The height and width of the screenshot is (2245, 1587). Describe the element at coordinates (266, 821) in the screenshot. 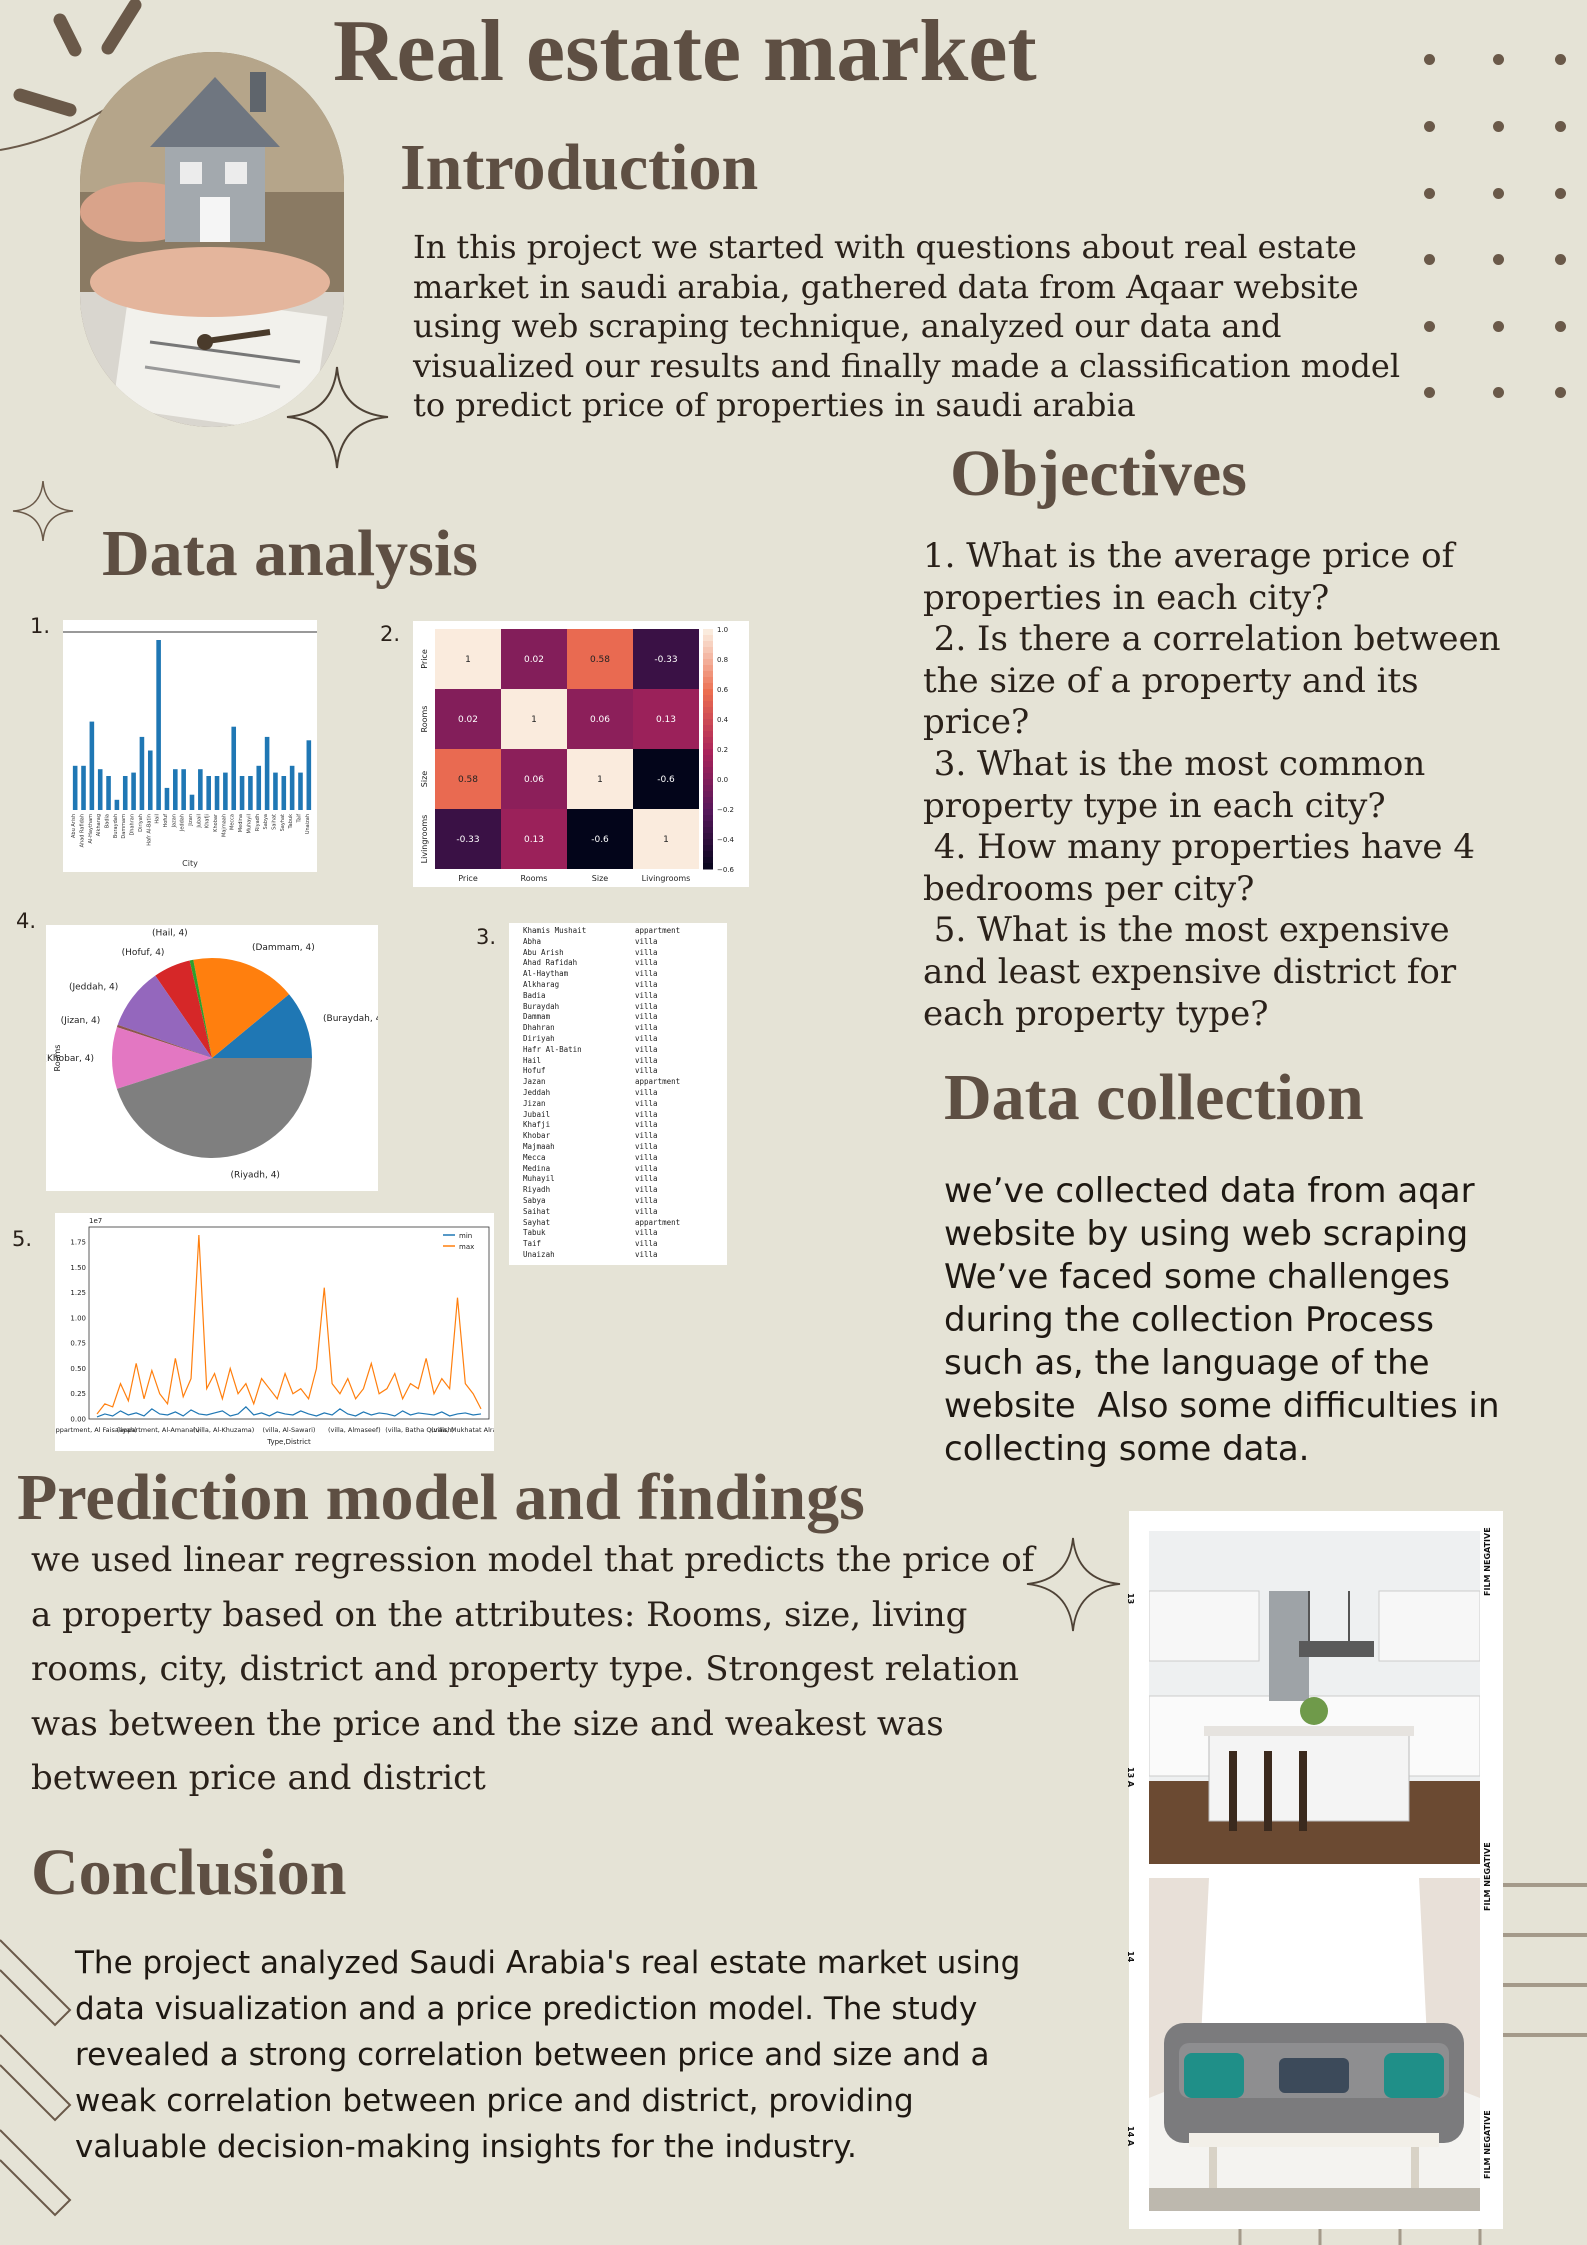

I see `x-tick-label: Sabya` at that location.